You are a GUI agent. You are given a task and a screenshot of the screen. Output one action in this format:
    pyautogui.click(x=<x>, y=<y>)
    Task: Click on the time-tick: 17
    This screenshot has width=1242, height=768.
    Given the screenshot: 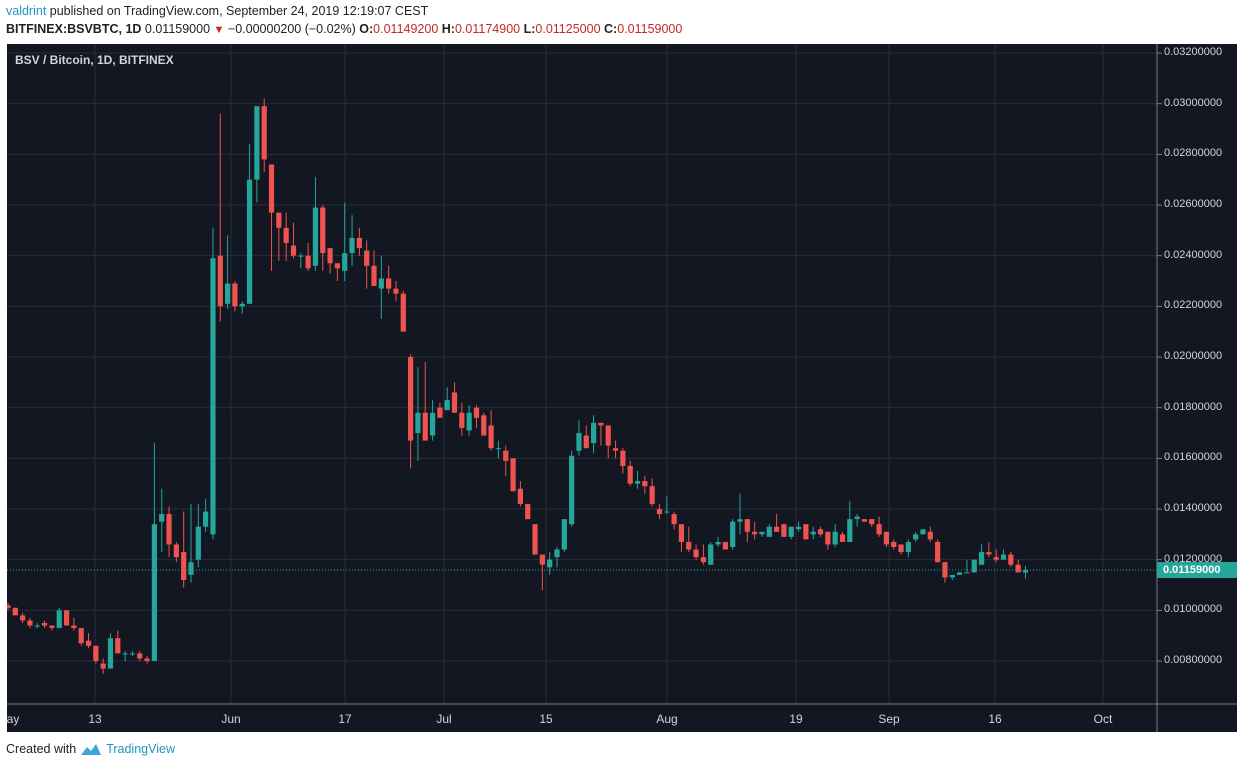 What is the action you would take?
    pyautogui.click(x=345, y=719)
    